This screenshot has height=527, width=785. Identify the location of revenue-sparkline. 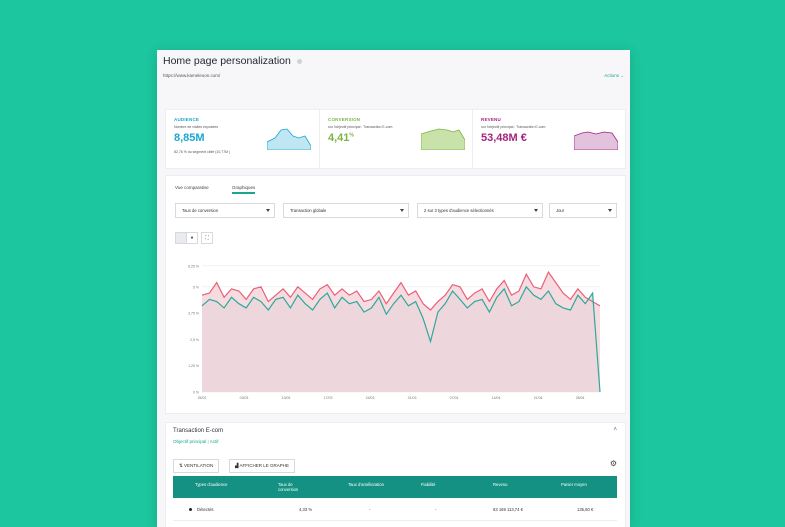
(596, 140).